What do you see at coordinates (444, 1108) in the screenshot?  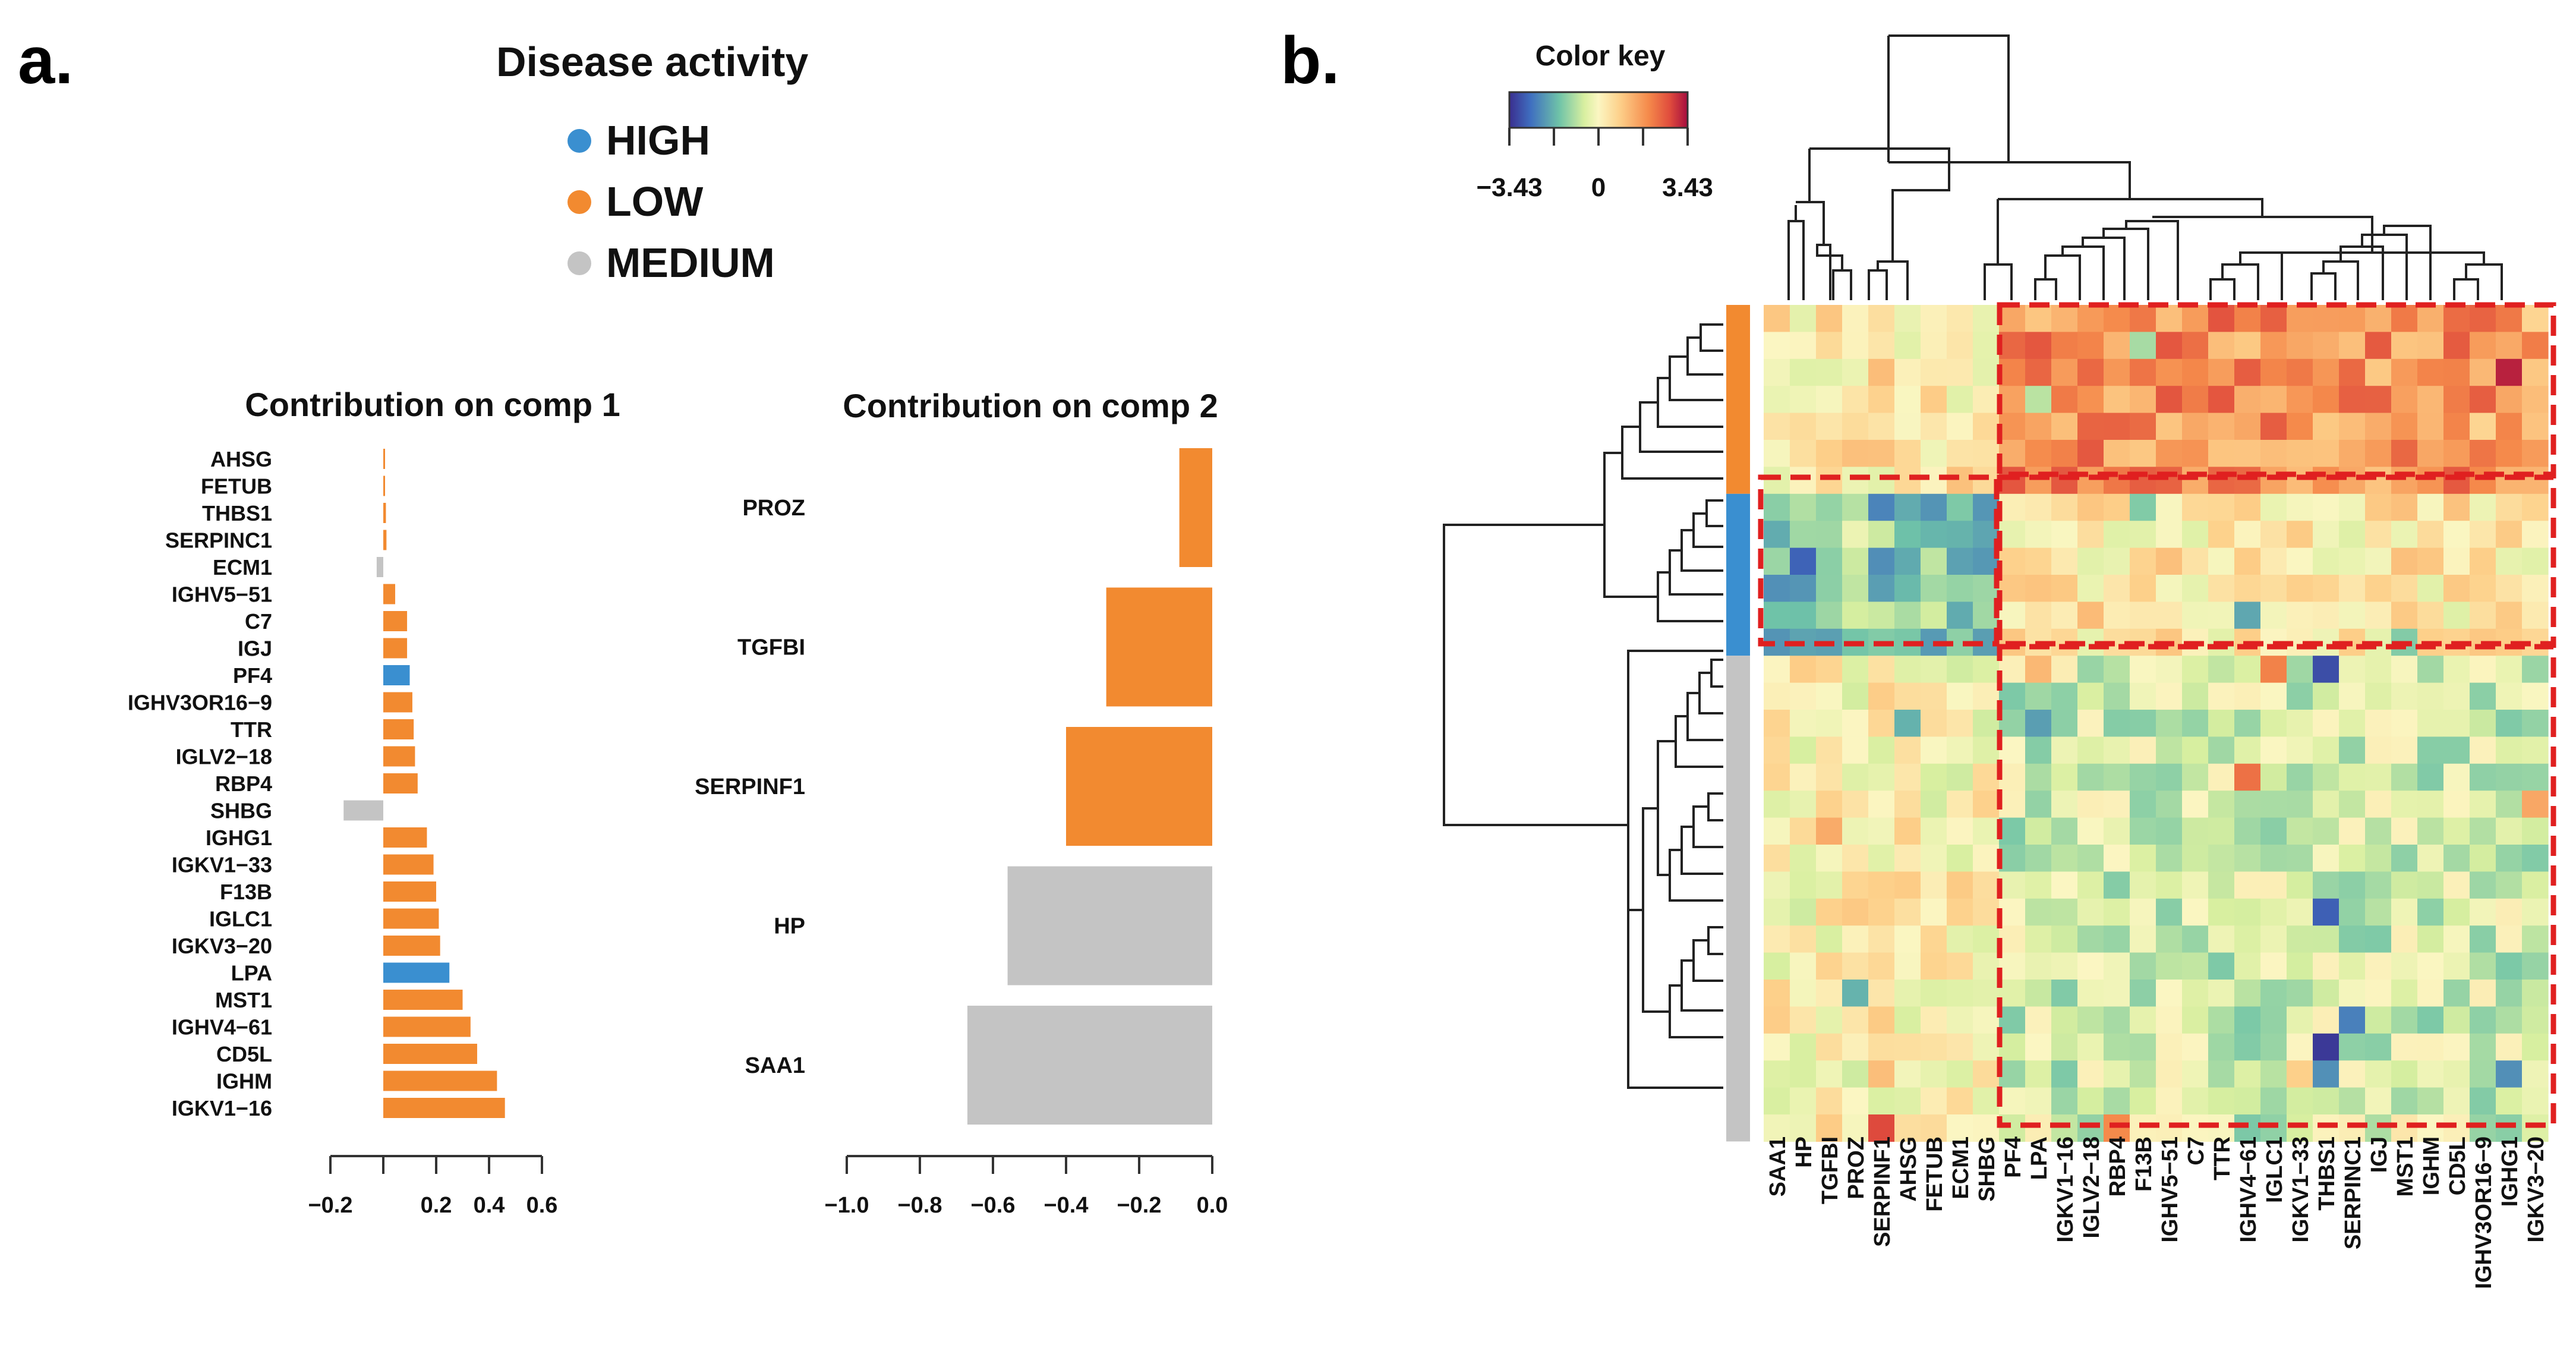 I see `comp1-bar` at bounding box center [444, 1108].